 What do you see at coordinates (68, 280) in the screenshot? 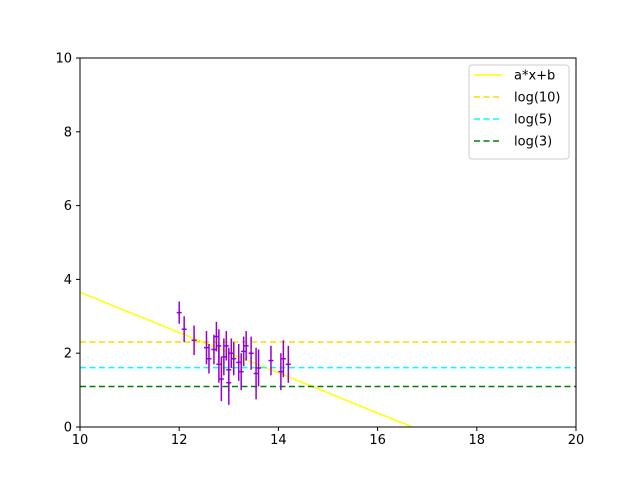
I see `y-tick-label: 4` at bounding box center [68, 280].